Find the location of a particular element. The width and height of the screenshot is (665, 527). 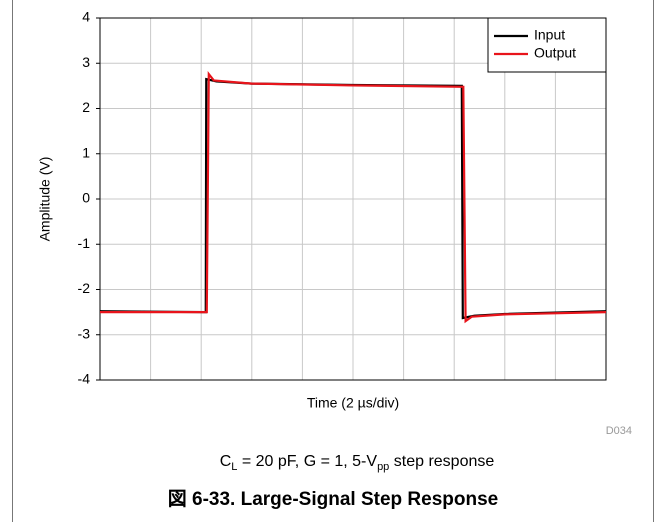

caption-sub: pp is located at coordinates (383, 467).